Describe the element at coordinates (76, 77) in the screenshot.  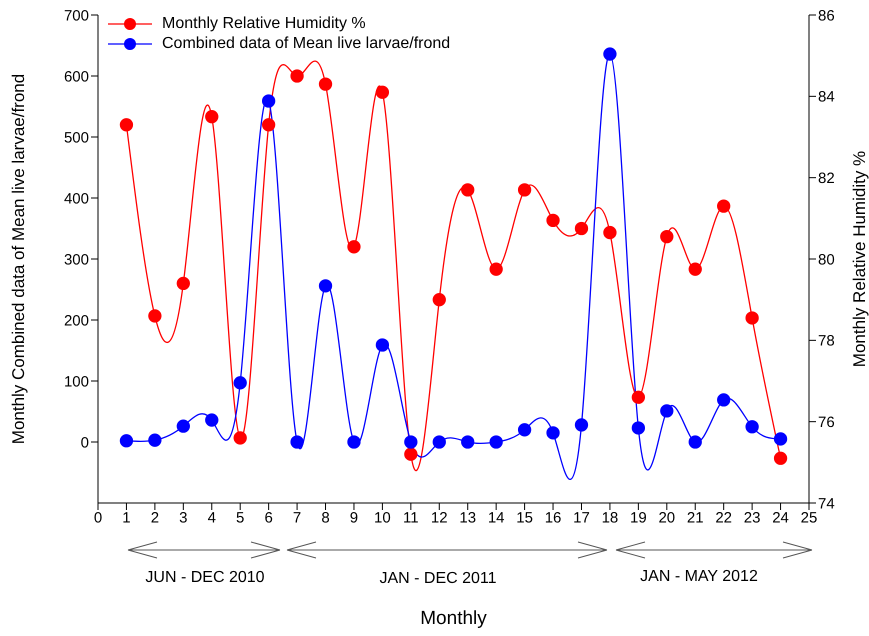
I see `y-tick-label: 600` at that location.